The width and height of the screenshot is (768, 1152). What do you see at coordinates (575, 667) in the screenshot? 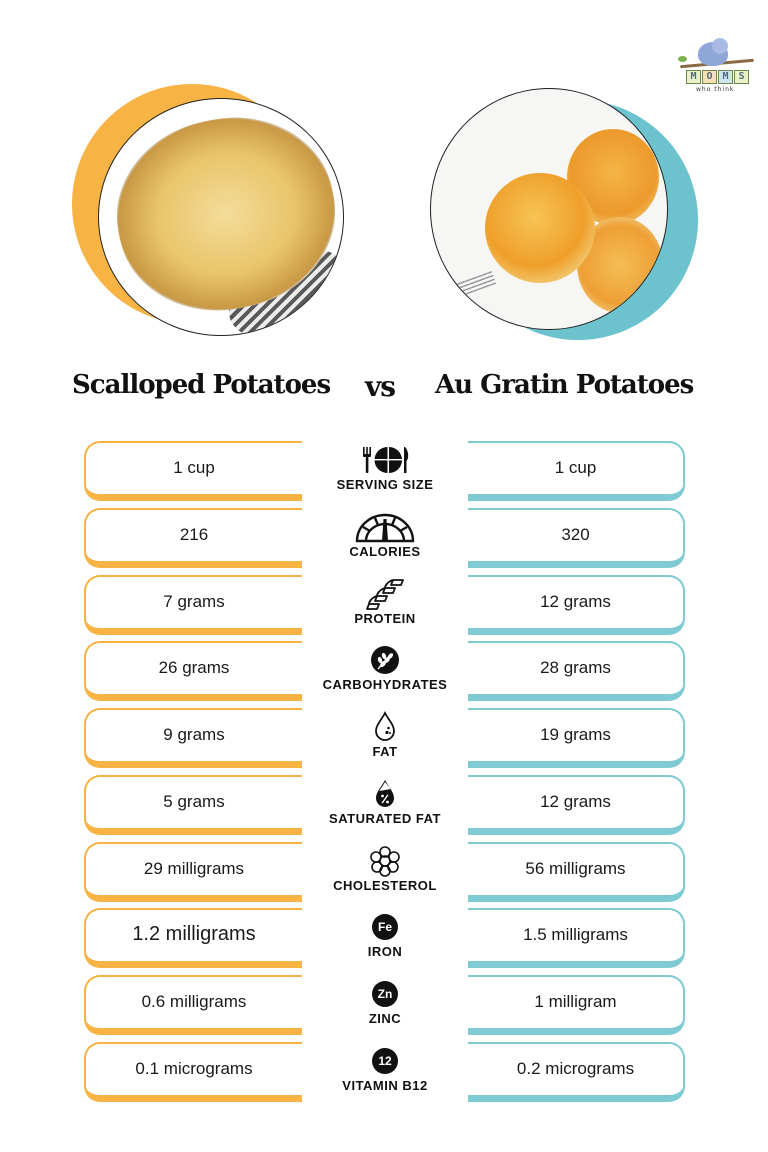
I see `right-value: 28 grams` at bounding box center [575, 667].